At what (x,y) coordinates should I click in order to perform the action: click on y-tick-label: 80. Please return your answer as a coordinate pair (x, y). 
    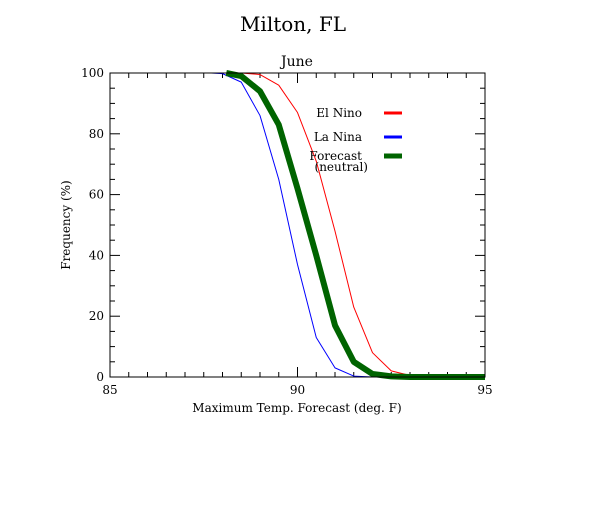
    Looking at the image, I should click on (96, 134).